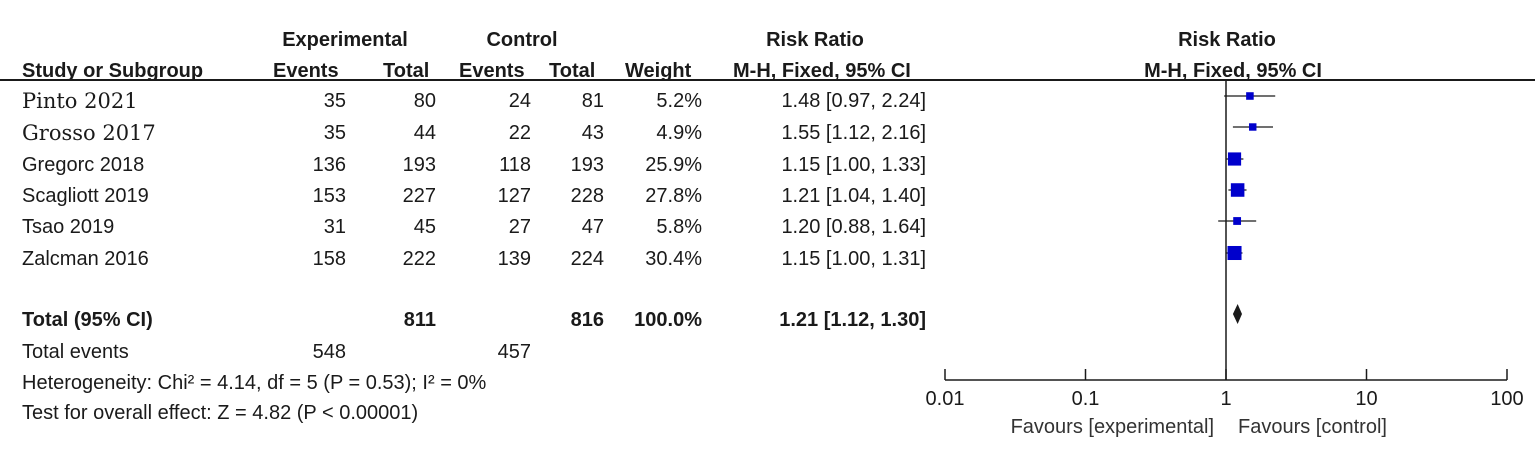 The width and height of the screenshot is (1535, 469). What do you see at coordinates (767, 80) in the screenshot?
I see `header-rule` at bounding box center [767, 80].